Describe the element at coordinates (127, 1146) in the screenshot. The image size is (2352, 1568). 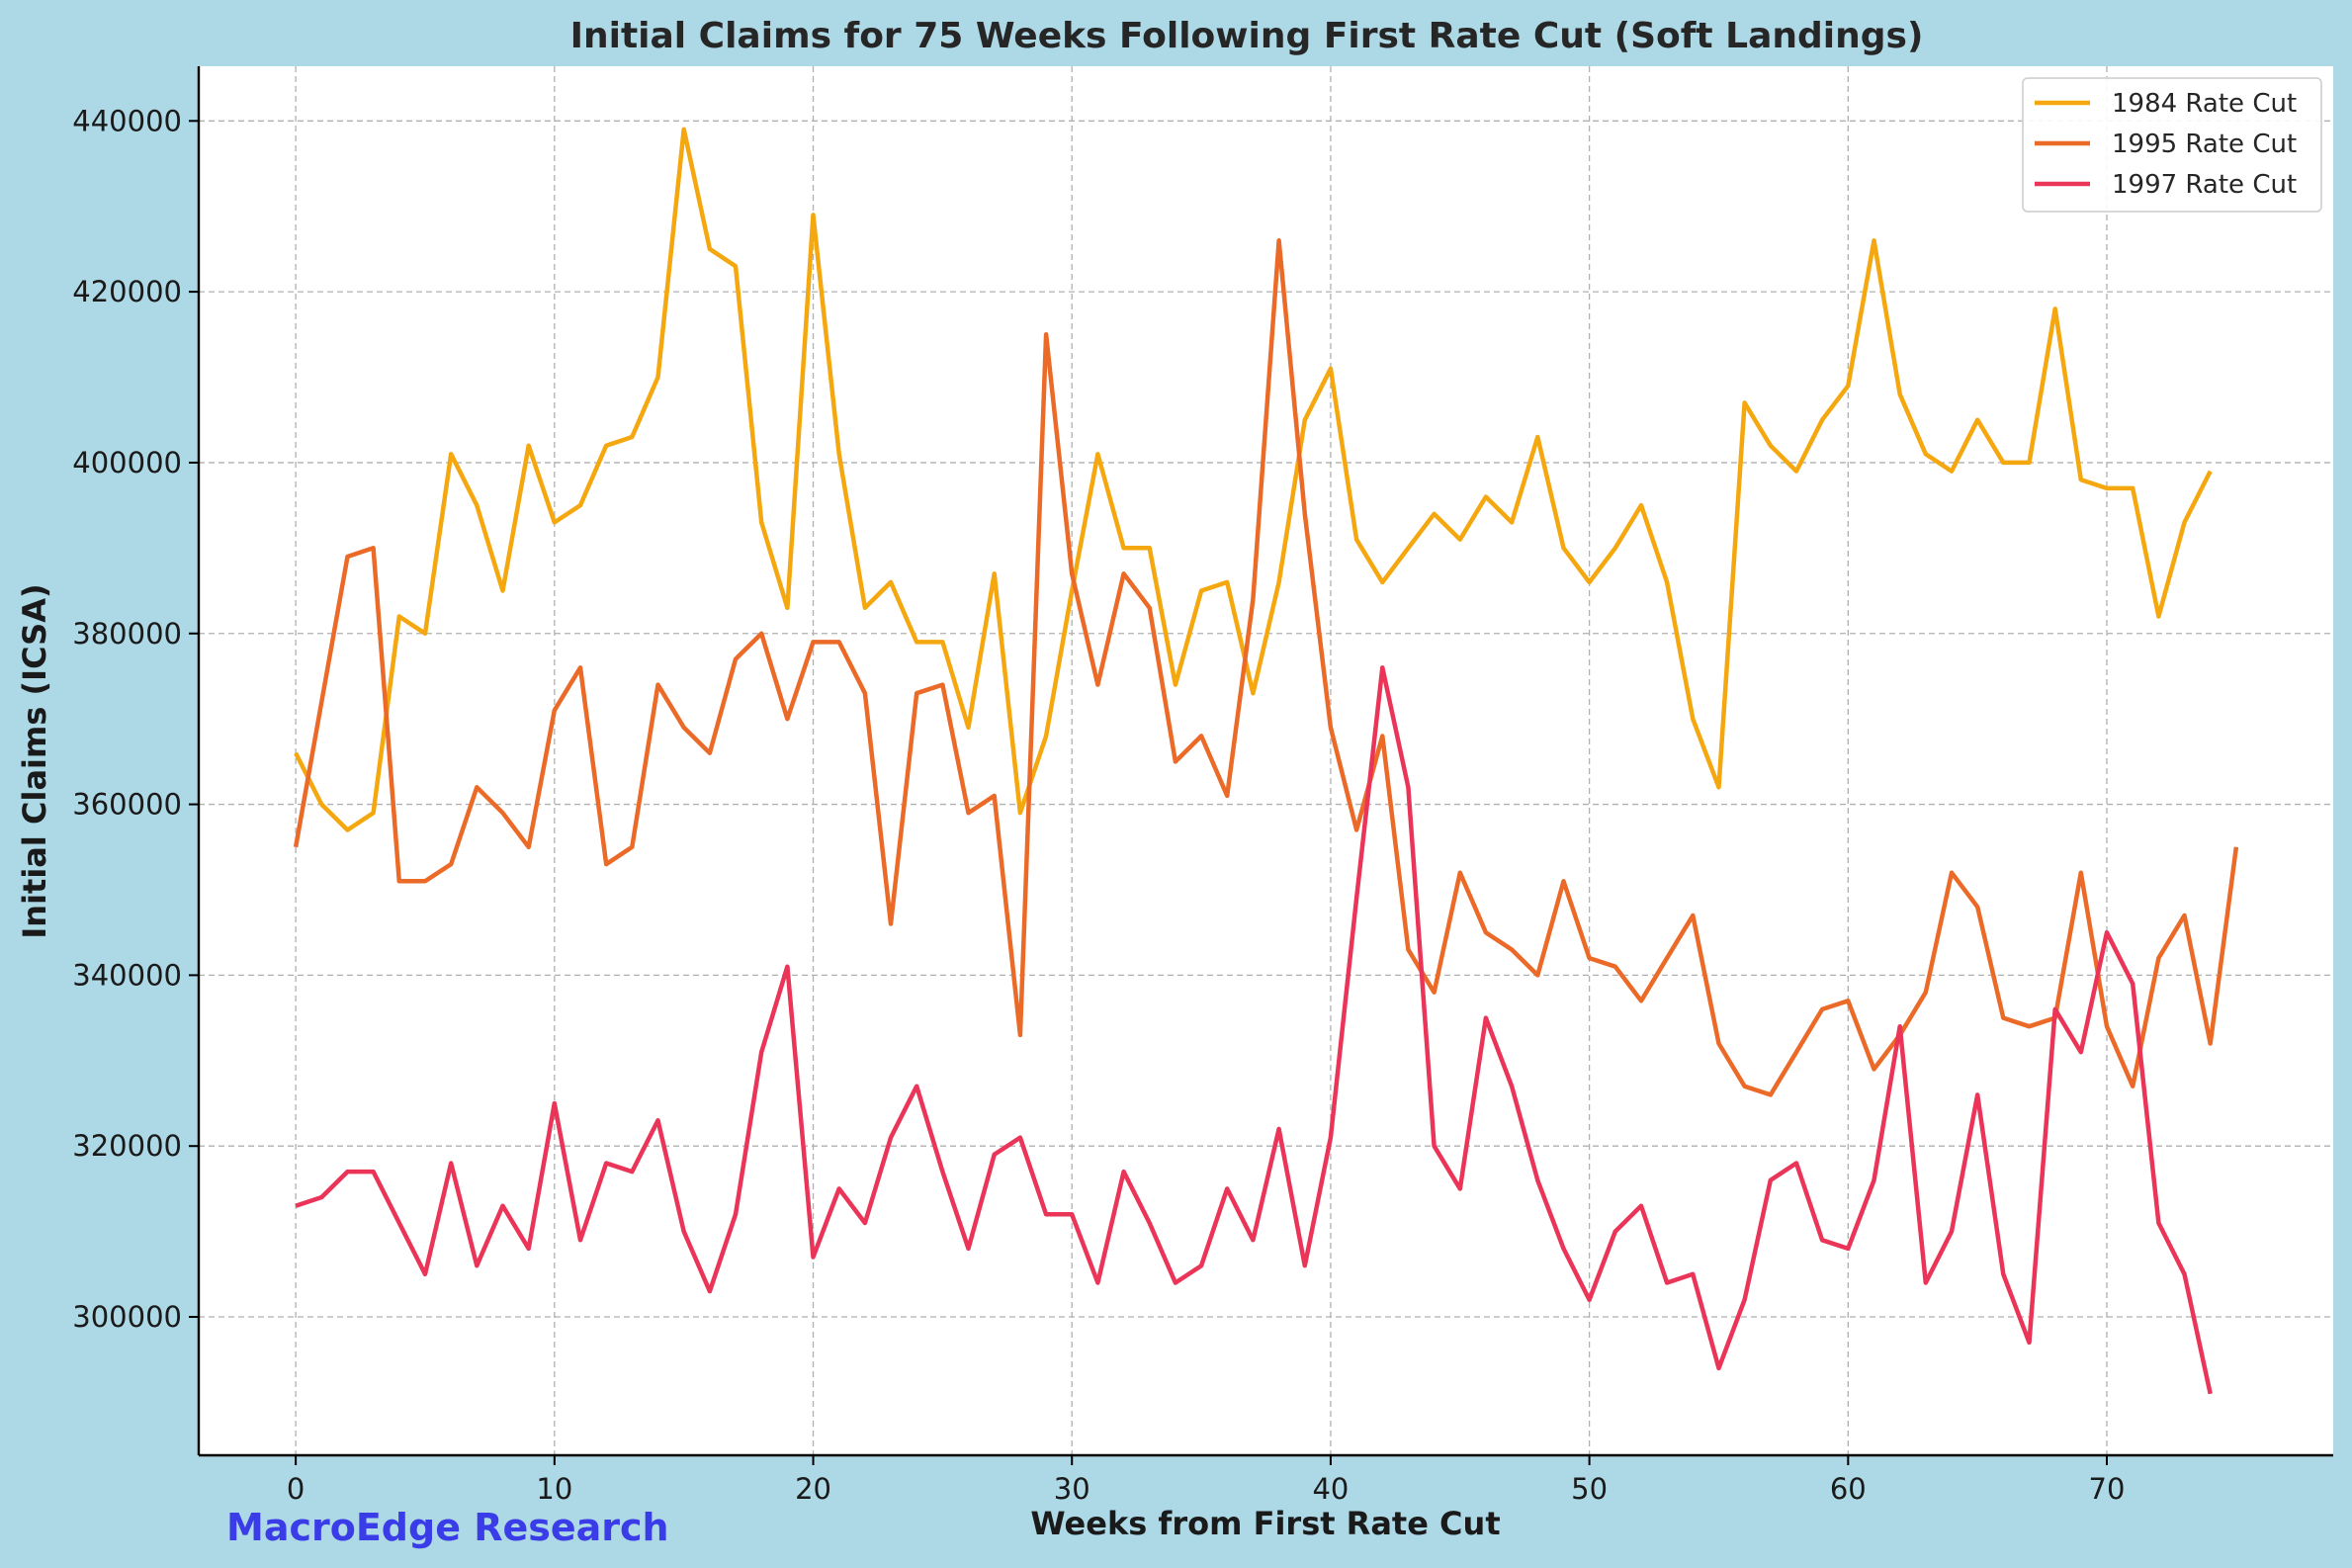
I see `y-tick-label: 320000` at that location.